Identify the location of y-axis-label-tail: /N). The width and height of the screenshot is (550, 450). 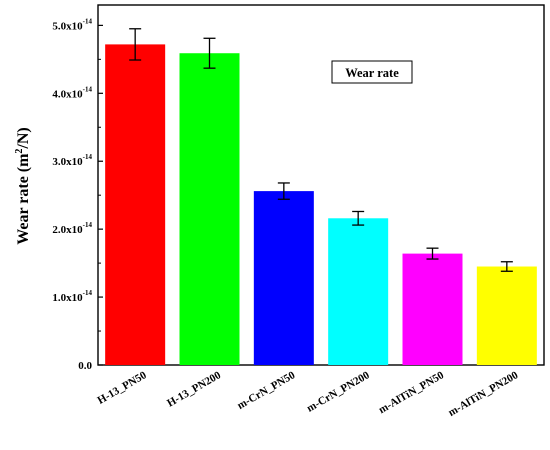
(23, 138).